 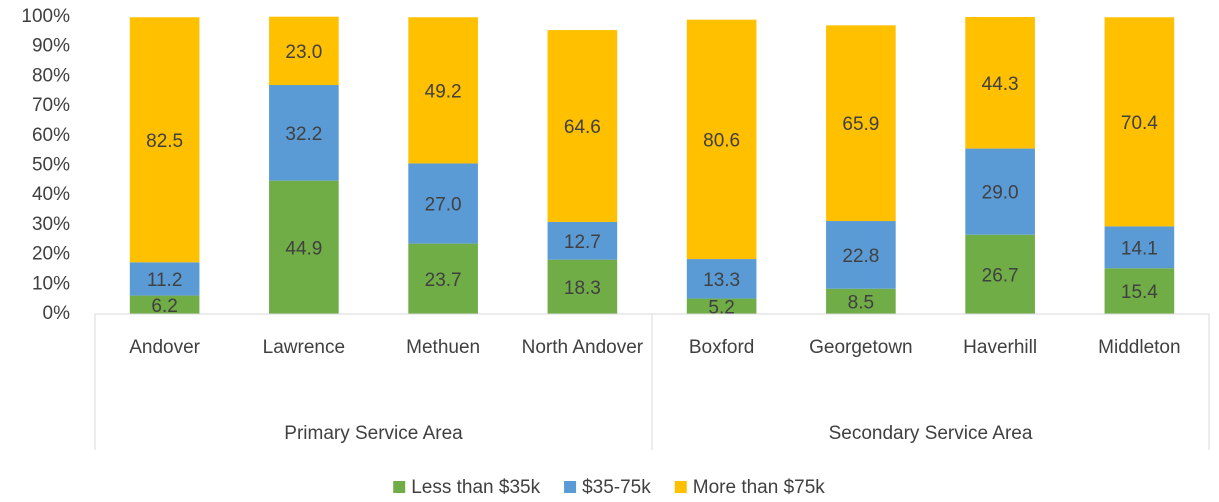 I want to click on data-label: 64.6, so click(x=582, y=127).